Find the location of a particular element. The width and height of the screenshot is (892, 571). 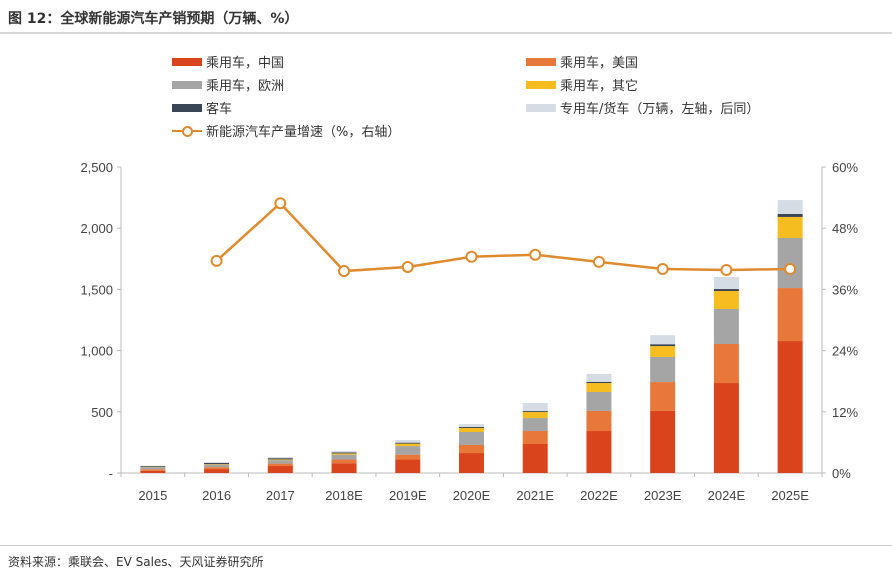

left-tick-label: 2,500 is located at coordinates (96, 167).